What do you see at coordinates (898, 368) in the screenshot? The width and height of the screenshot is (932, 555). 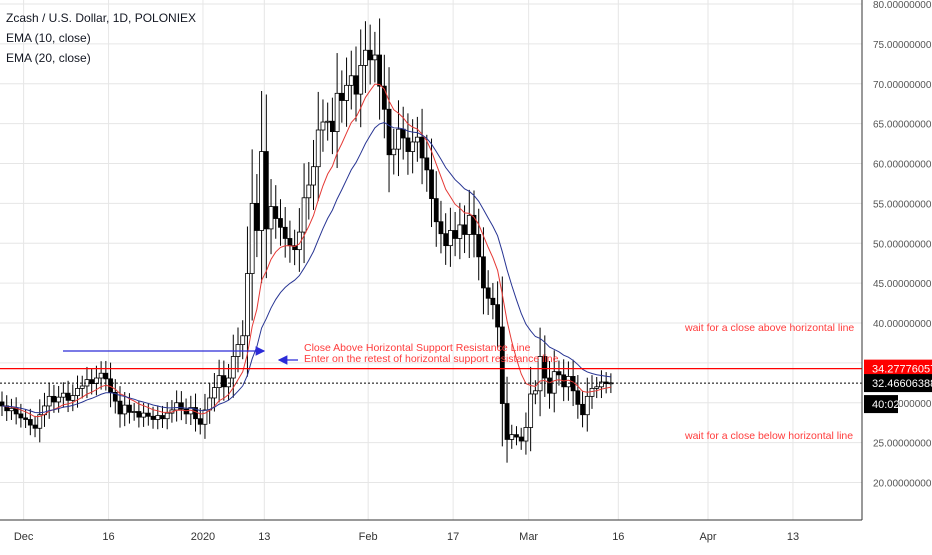 I see `resistance-price-label-bg` at bounding box center [898, 368].